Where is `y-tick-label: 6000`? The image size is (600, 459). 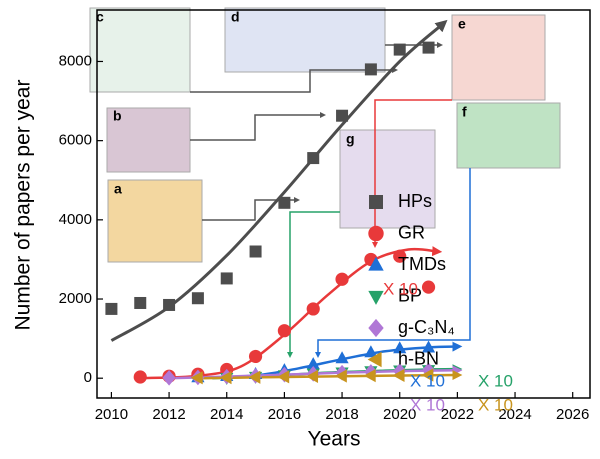
y-tick-label: 6000 is located at coordinates (75, 140).